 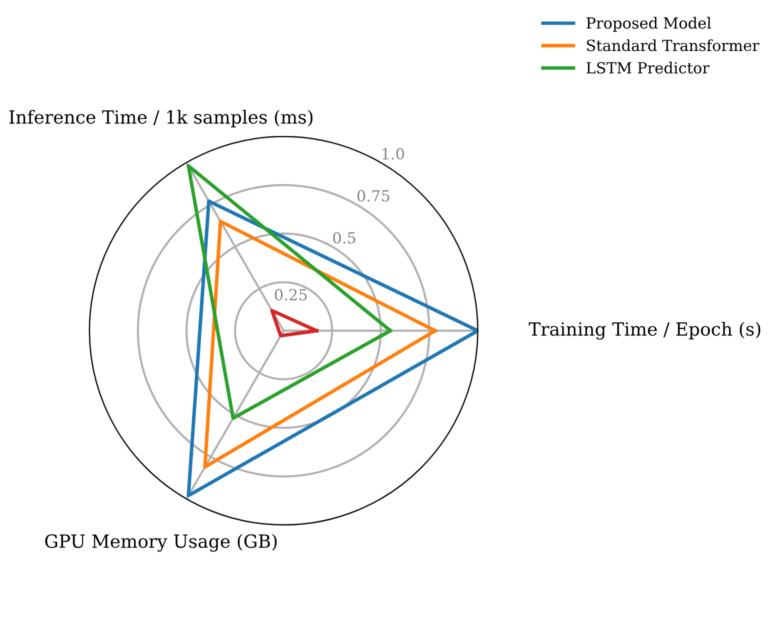 I want to click on y-tick-label: 0.25, so click(x=290, y=294).